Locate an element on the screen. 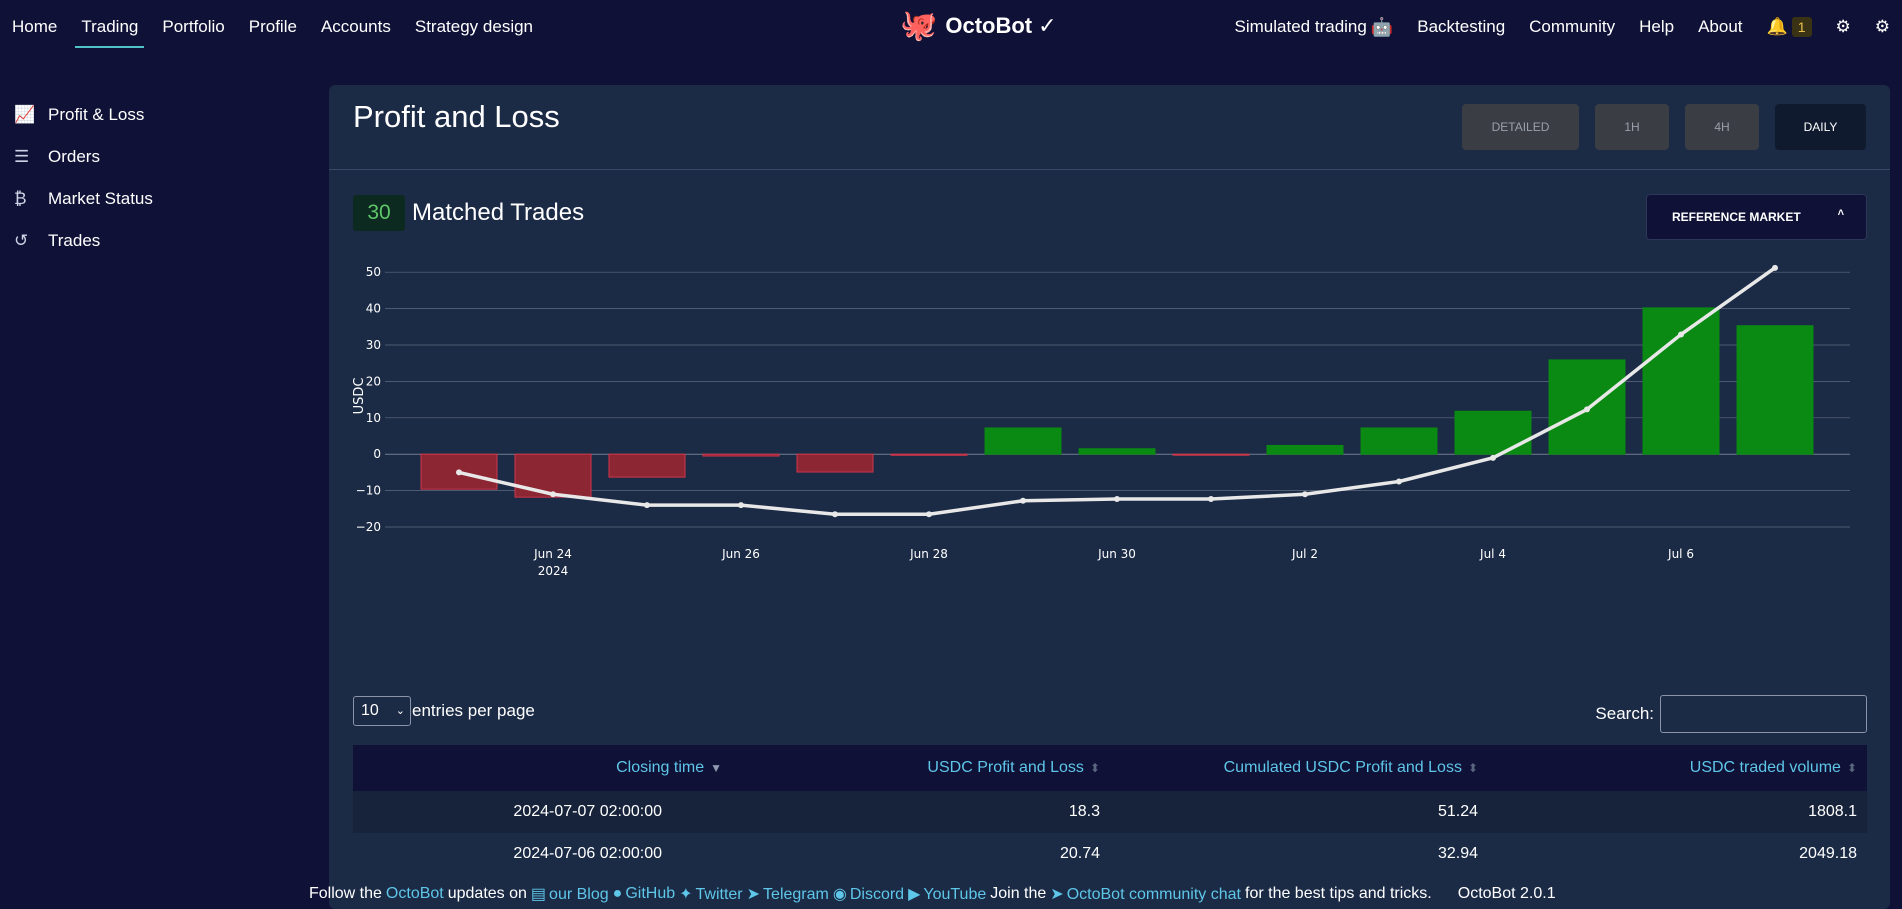 The width and height of the screenshot is (1902, 909). cell-profit-loss: 18.3 is located at coordinates (1084, 811).